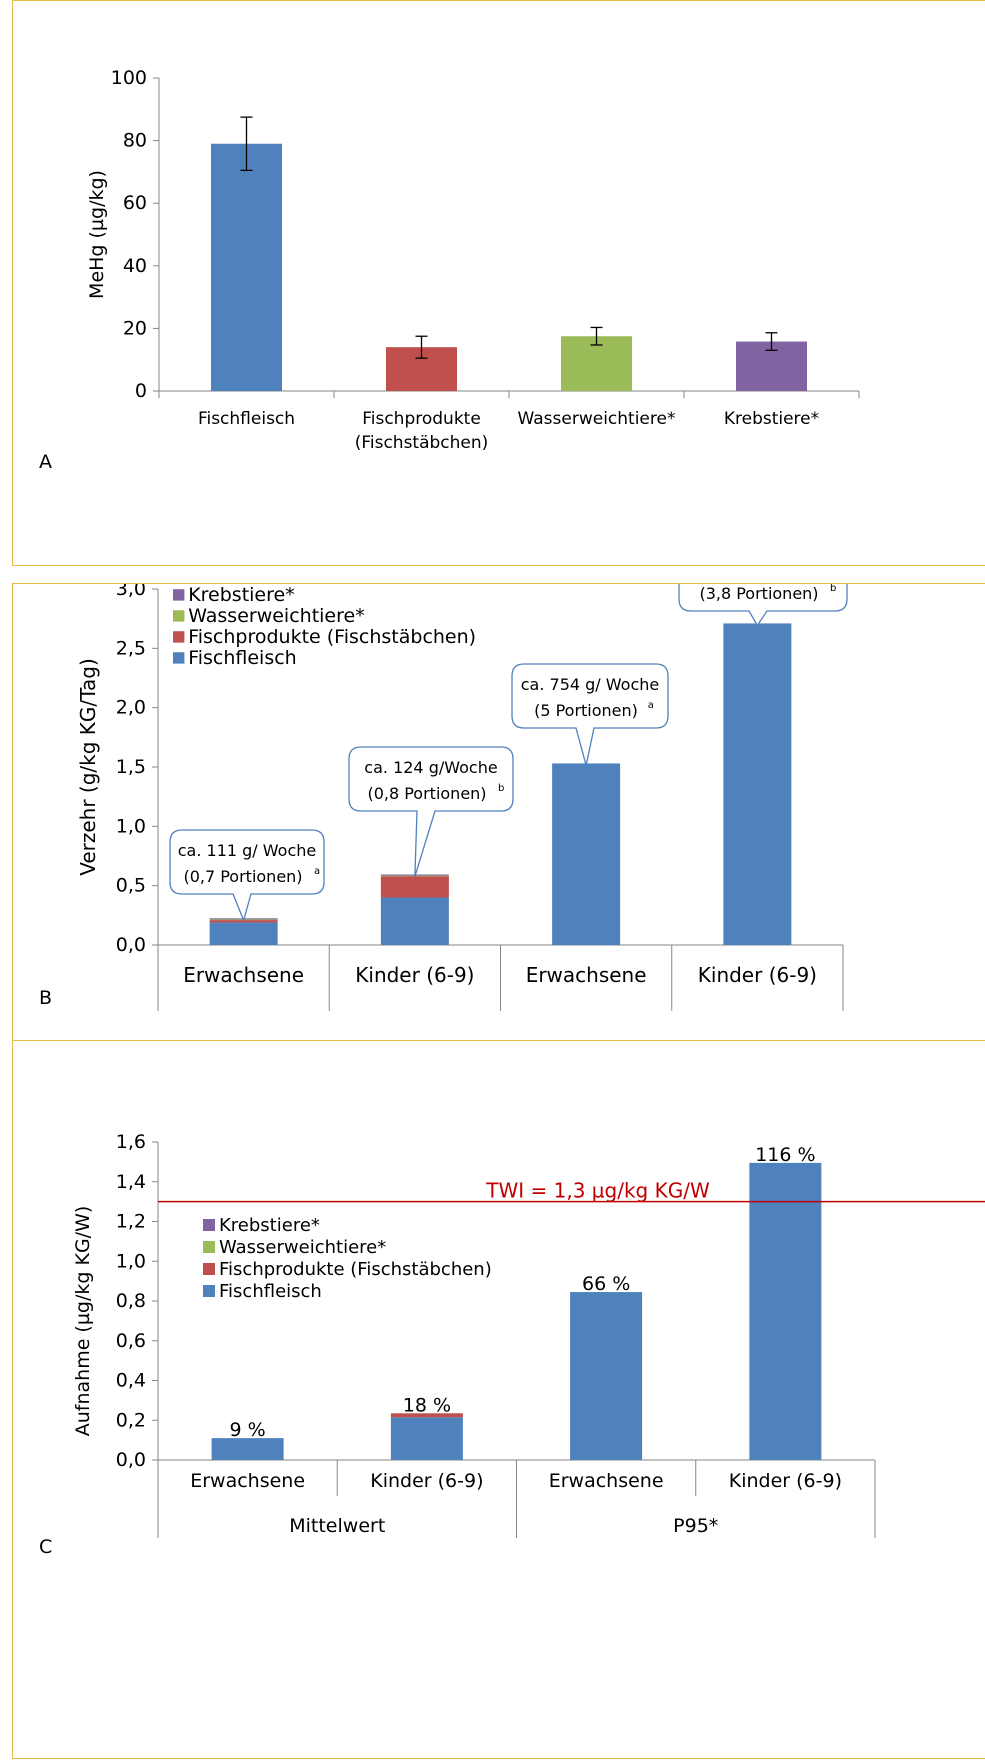 This screenshot has width=985, height=1760. What do you see at coordinates (135, 328) in the screenshot?
I see `y-tick-label: 20` at bounding box center [135, 328].